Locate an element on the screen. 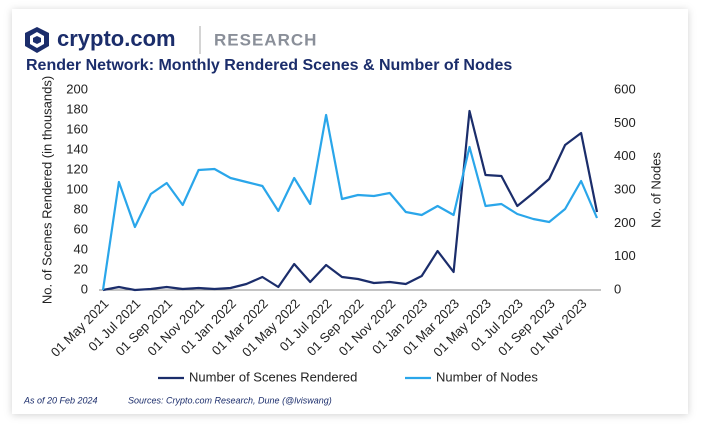 The width and height of the screenshot is (717, 439). brand: crypto.com is located at coordinates (116, 38).